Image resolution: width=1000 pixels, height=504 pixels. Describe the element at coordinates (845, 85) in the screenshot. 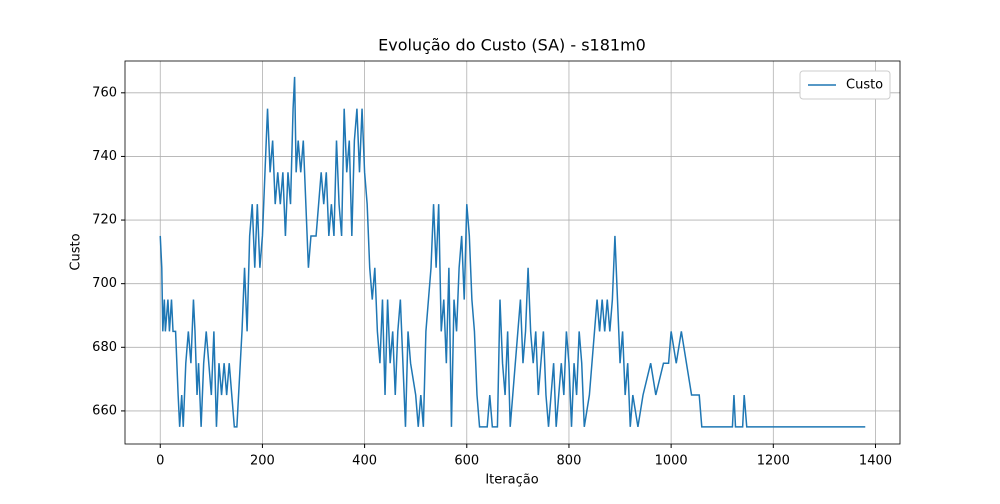

I see `legend-box` at that location.